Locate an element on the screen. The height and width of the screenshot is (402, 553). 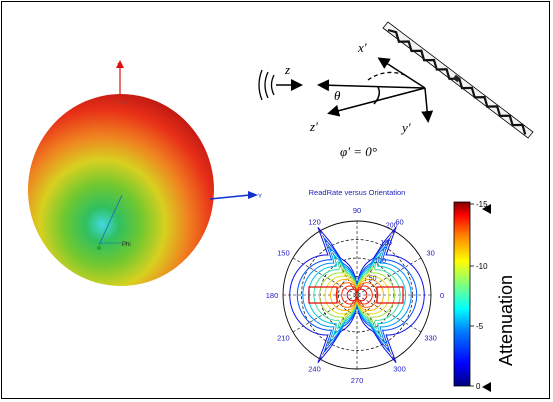
y-prime-arrow is located at coordinates (427, 105).